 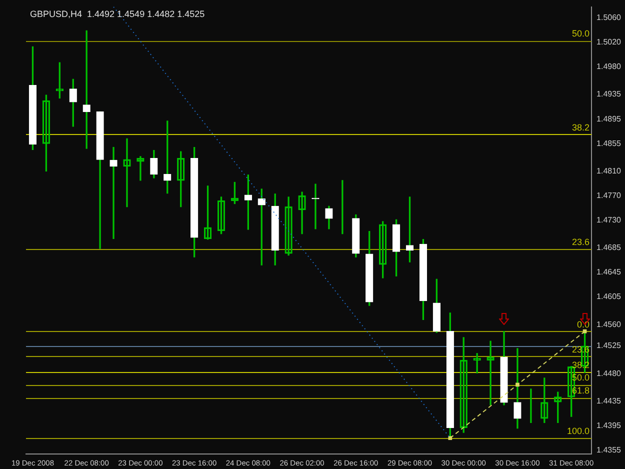 I want to click on y-tick-label: 1.4435, so click(x=609, y=401).